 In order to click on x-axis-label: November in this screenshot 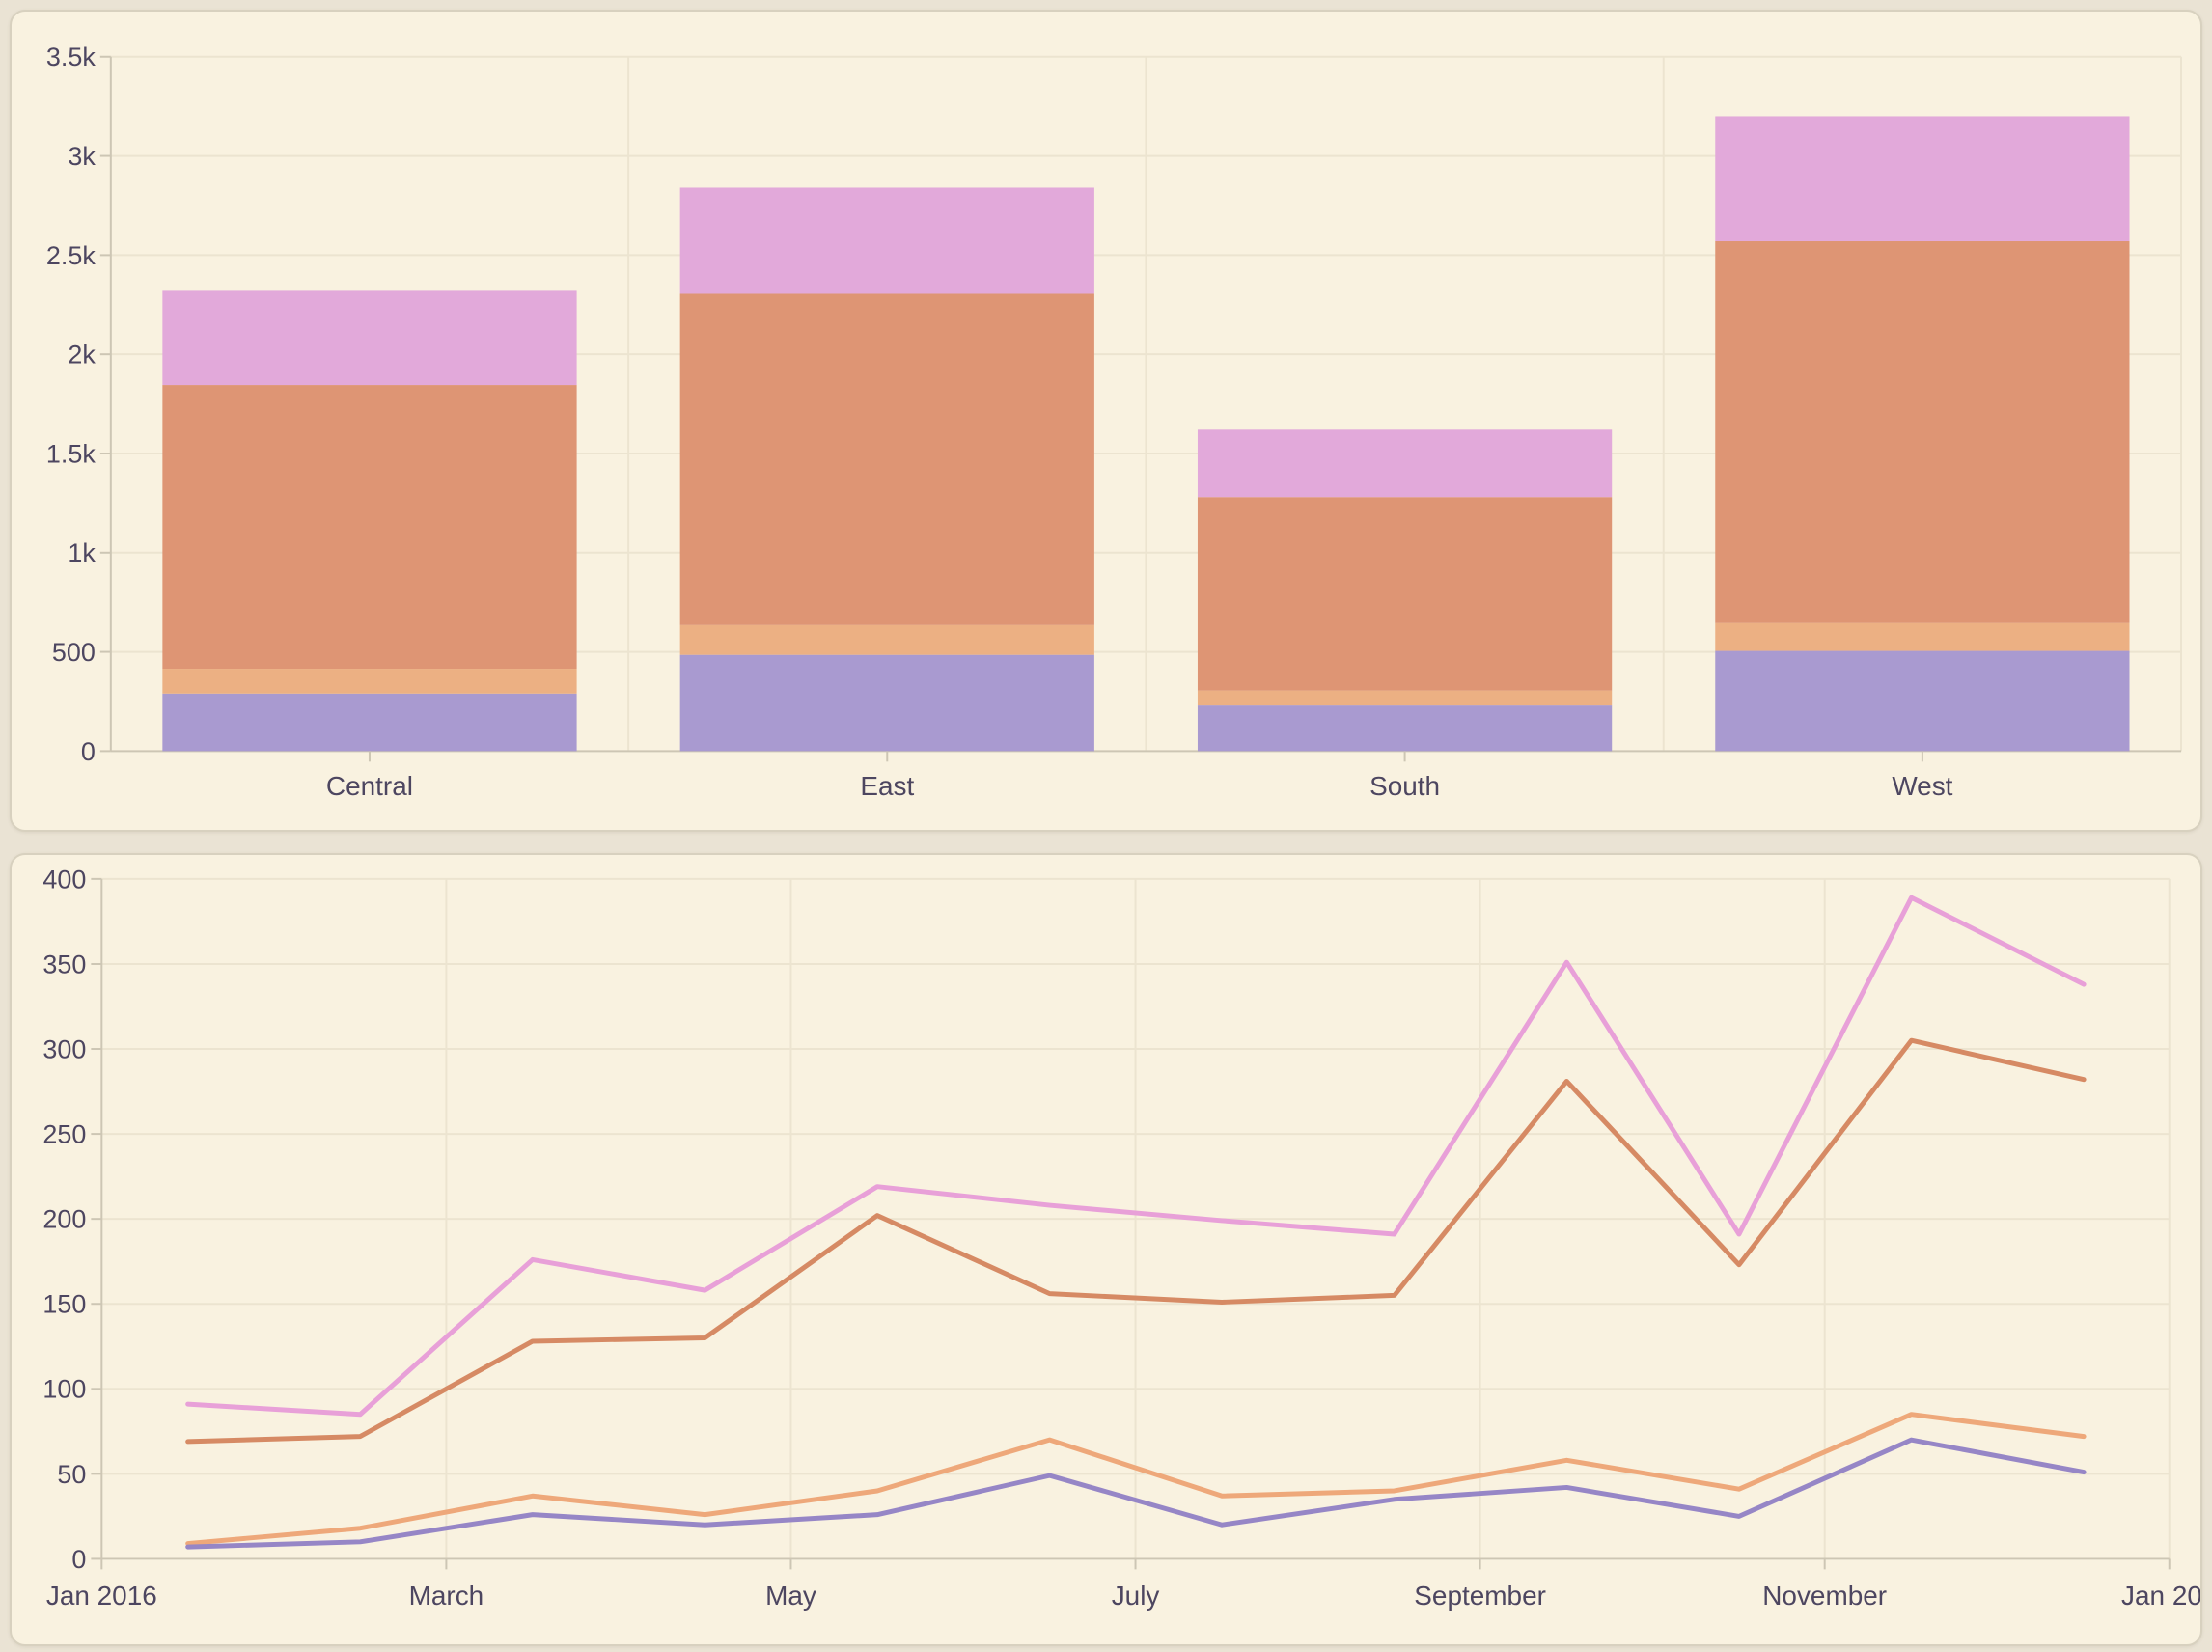, I will do `click(1824, 1596)`.